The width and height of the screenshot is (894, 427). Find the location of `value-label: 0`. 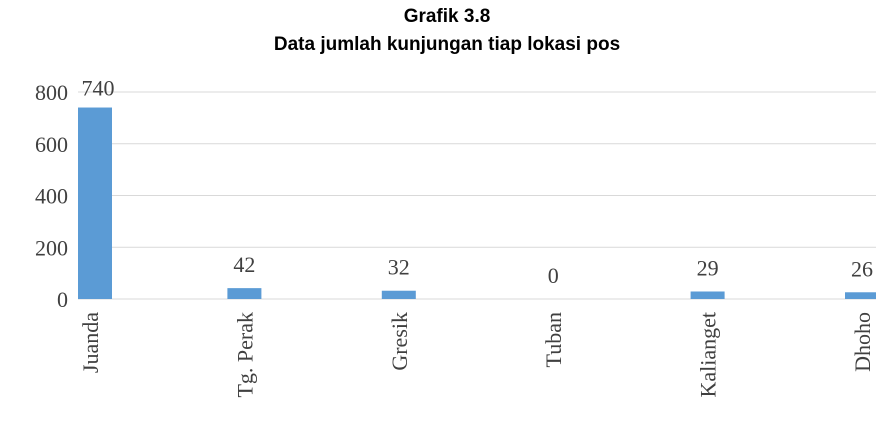

value-label: 0 is located at coordinates (553, 275).